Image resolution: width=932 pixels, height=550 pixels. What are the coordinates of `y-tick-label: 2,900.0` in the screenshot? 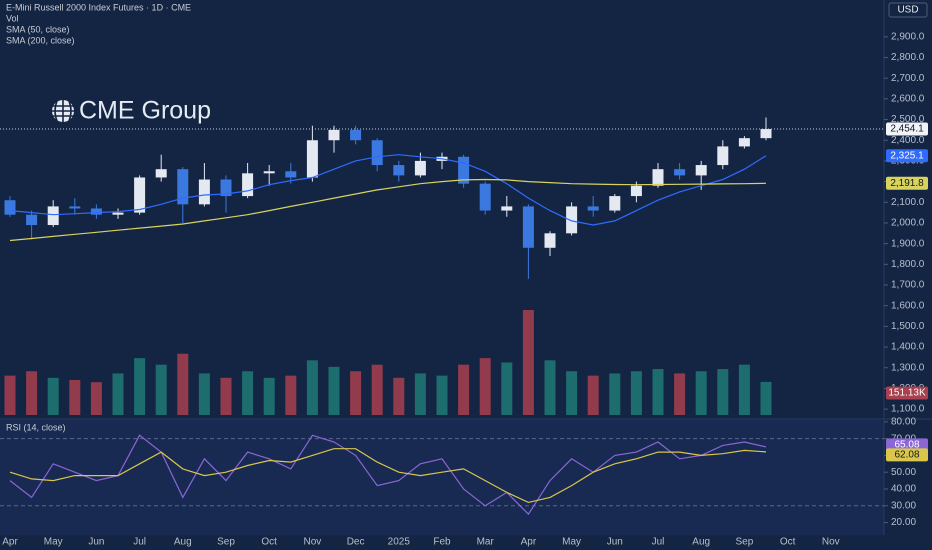 It's located at (908, 36).